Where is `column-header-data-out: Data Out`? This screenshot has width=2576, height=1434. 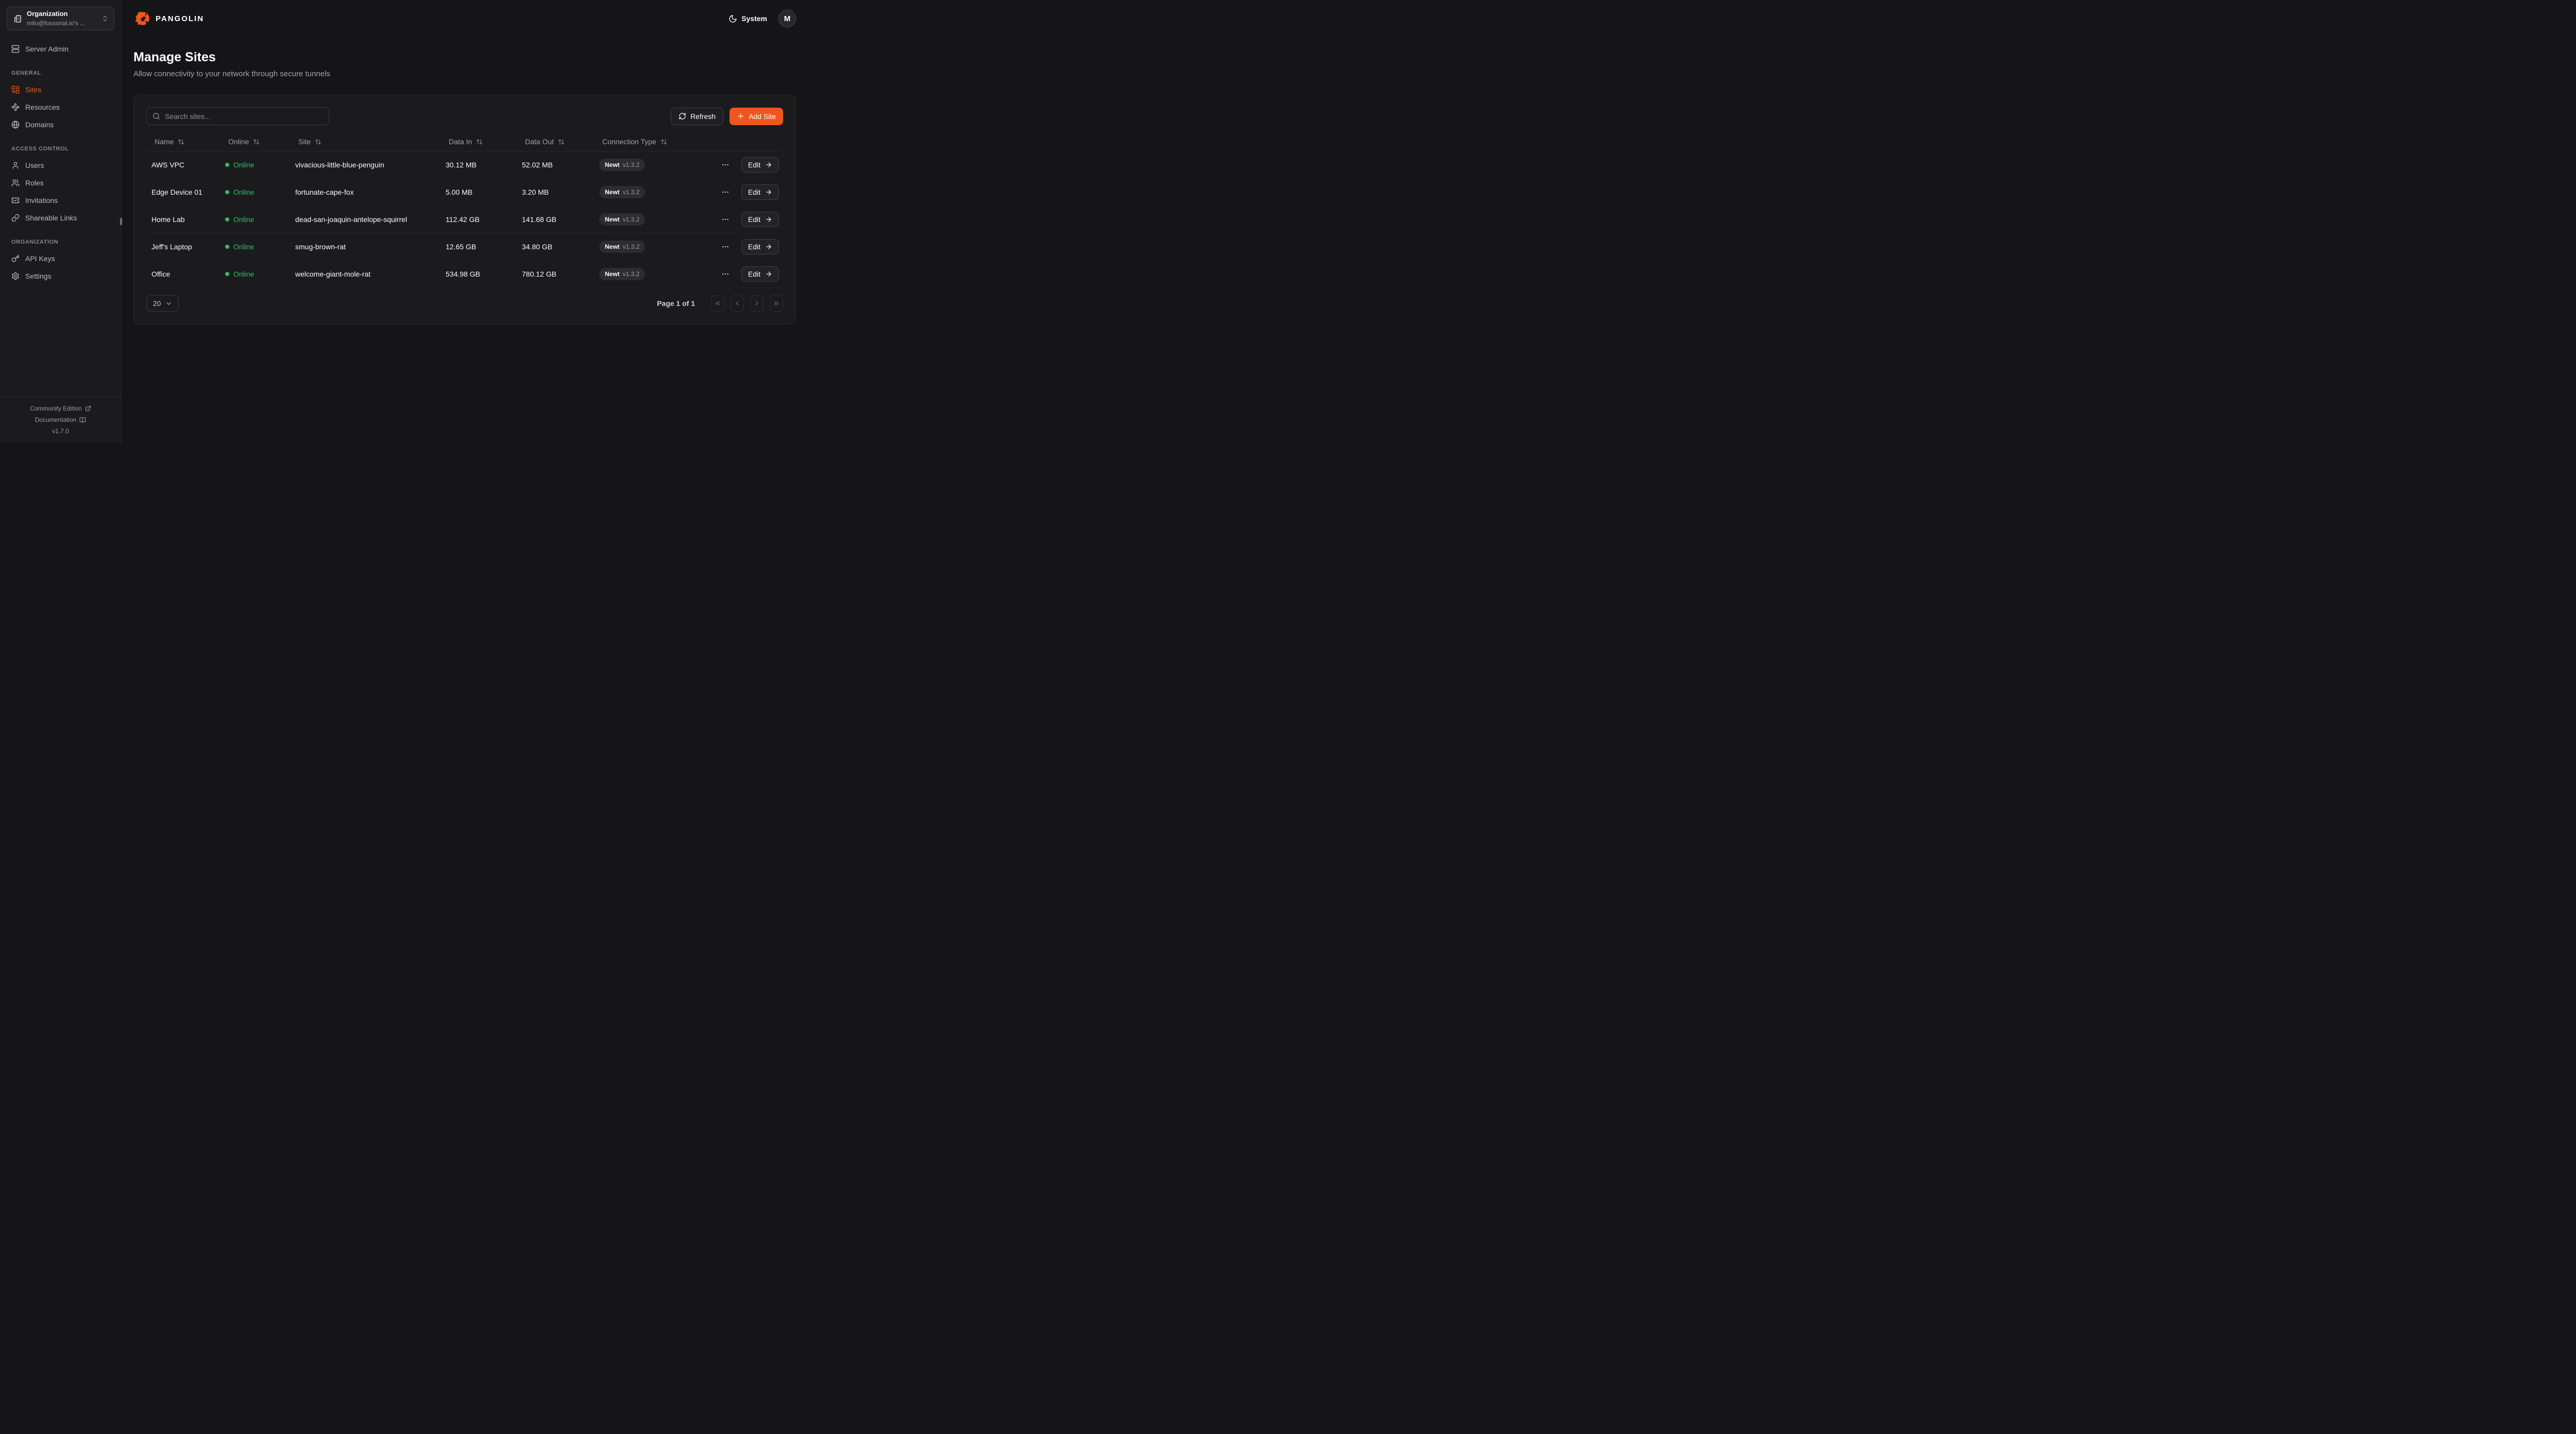
column-header-data-out: Data Out is located at coordinates (555, 142).